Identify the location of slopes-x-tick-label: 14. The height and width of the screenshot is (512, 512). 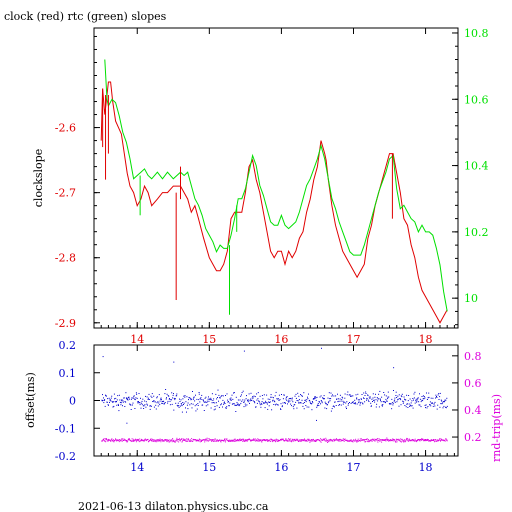
(137, 339).